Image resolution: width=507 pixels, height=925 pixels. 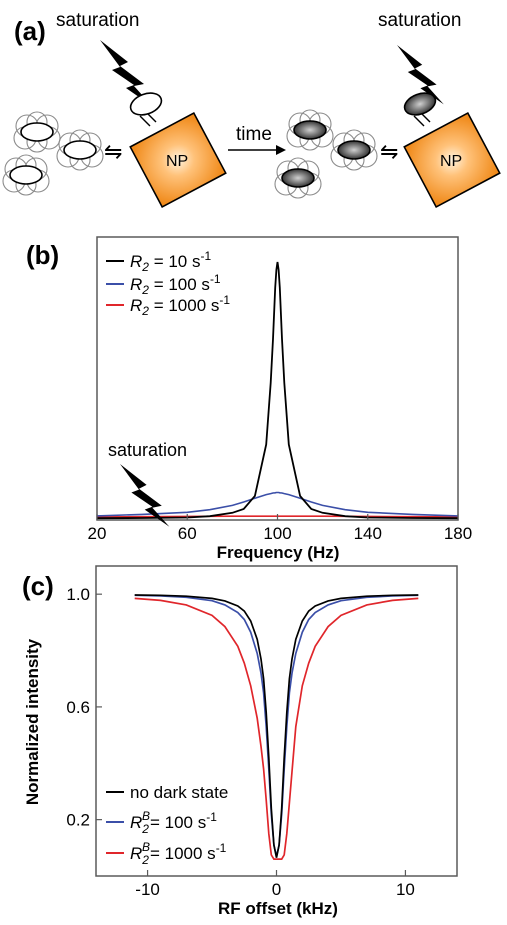 I want to click on saturation-label-right: saturation, so click(x=419, y=20).